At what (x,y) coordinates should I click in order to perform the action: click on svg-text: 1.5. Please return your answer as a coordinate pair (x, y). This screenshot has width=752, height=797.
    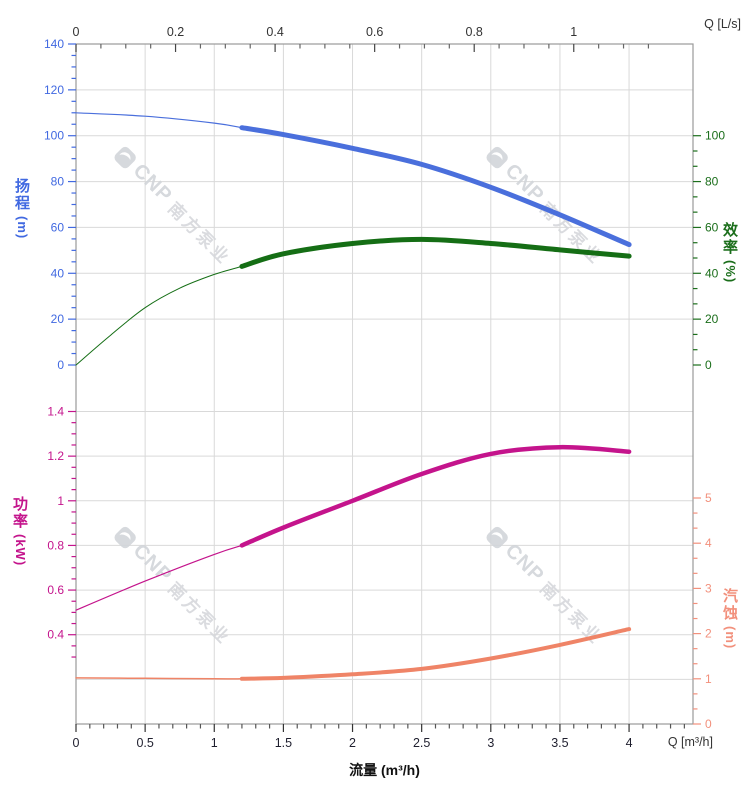
    Looking at the image, I should click on (283, 743).